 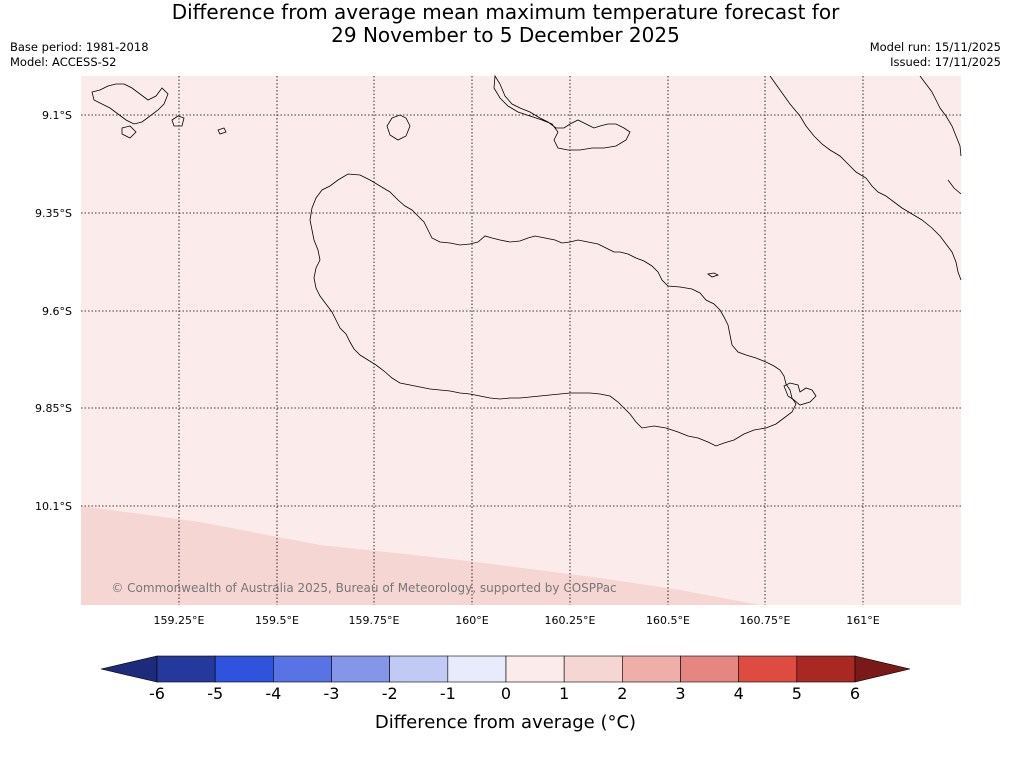 What do you see at coordinates (680, 692) in the screenshot?
I see `colorbar-tick-label: 3` at bounding box center [680, 692].